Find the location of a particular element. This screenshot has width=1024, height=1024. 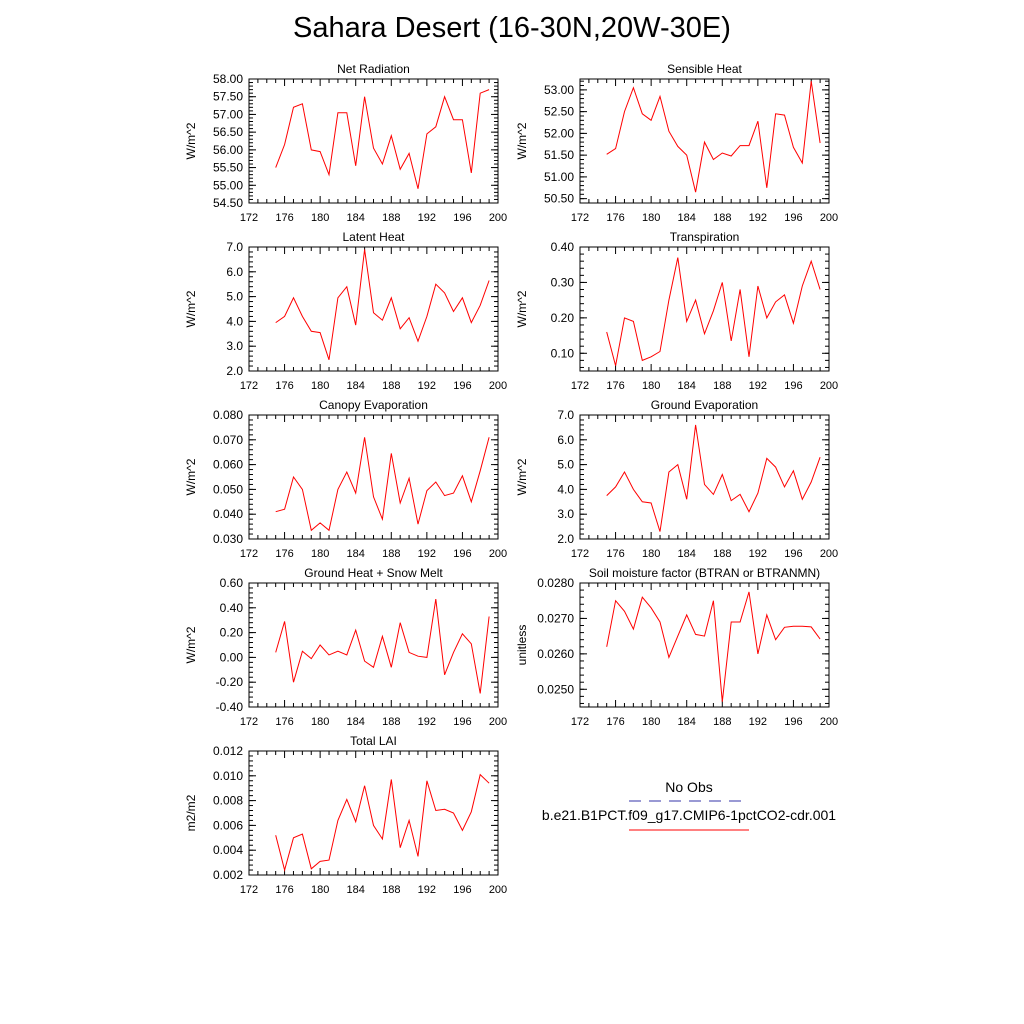

y-tick-label: 52.00 is located at coordinates (559, 133).